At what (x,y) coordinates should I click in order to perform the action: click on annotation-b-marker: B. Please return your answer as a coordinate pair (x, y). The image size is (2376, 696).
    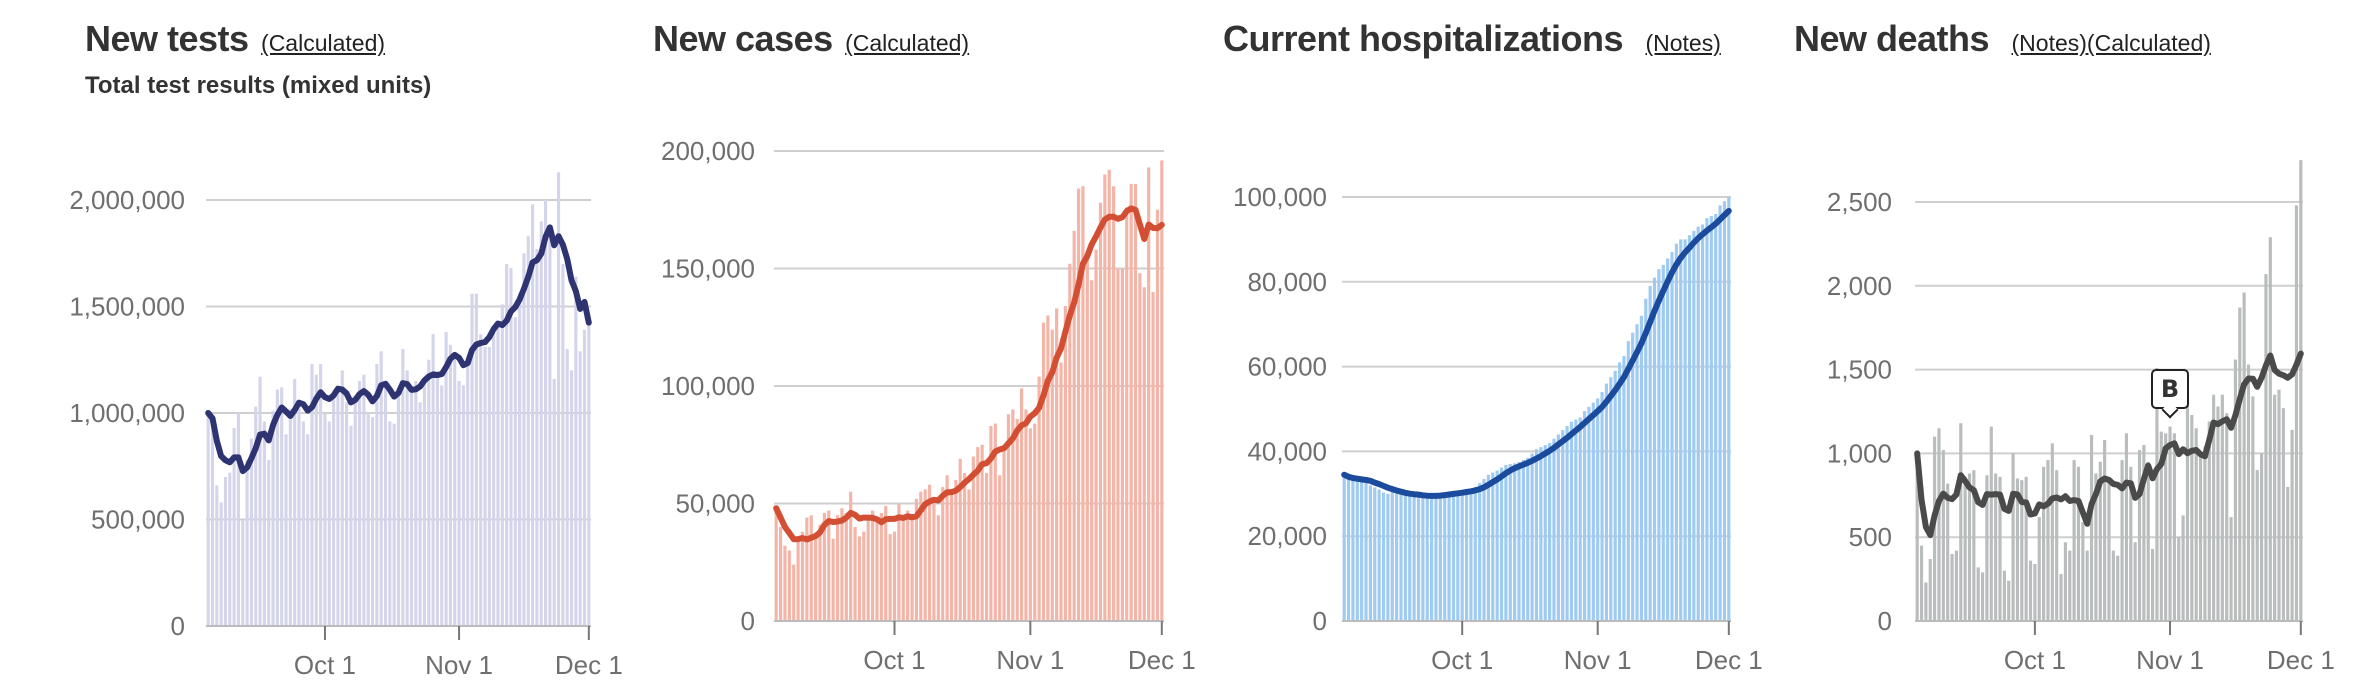
    Looking at the image, I should click on (2170, 388).